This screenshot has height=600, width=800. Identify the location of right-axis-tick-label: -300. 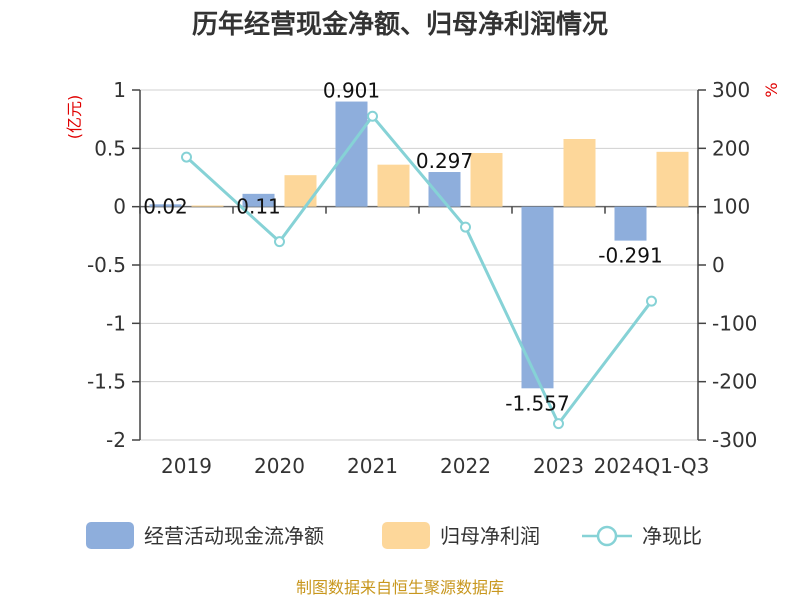
(734, 440).